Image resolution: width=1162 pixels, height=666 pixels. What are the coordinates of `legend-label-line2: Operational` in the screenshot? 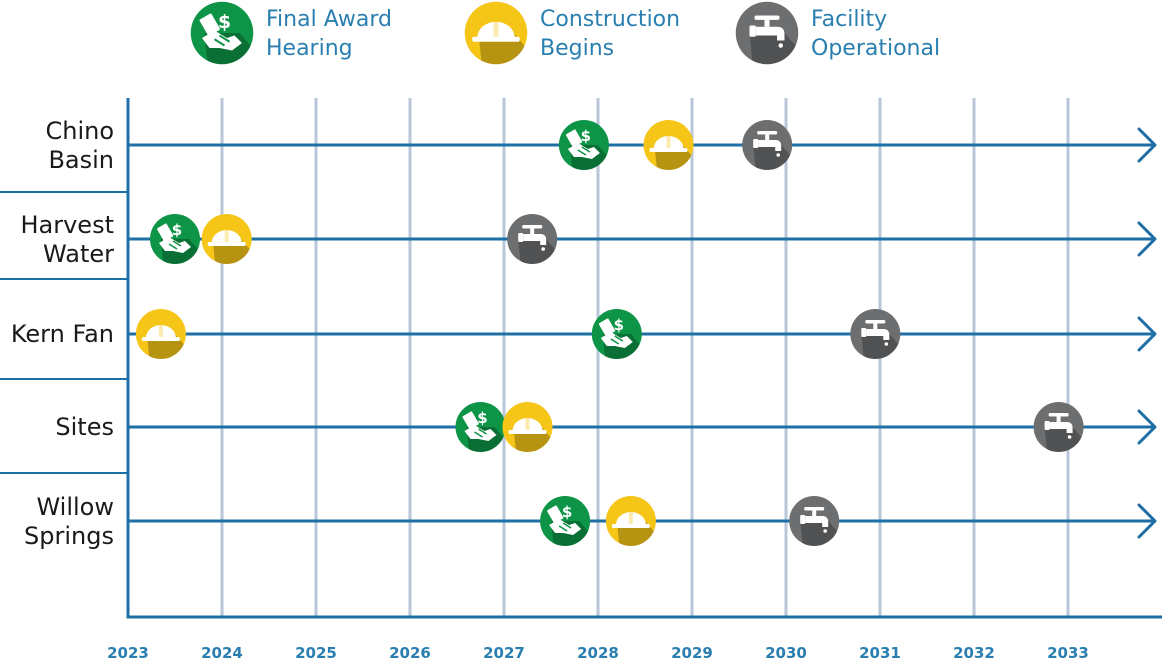 It's located at (875, 48).